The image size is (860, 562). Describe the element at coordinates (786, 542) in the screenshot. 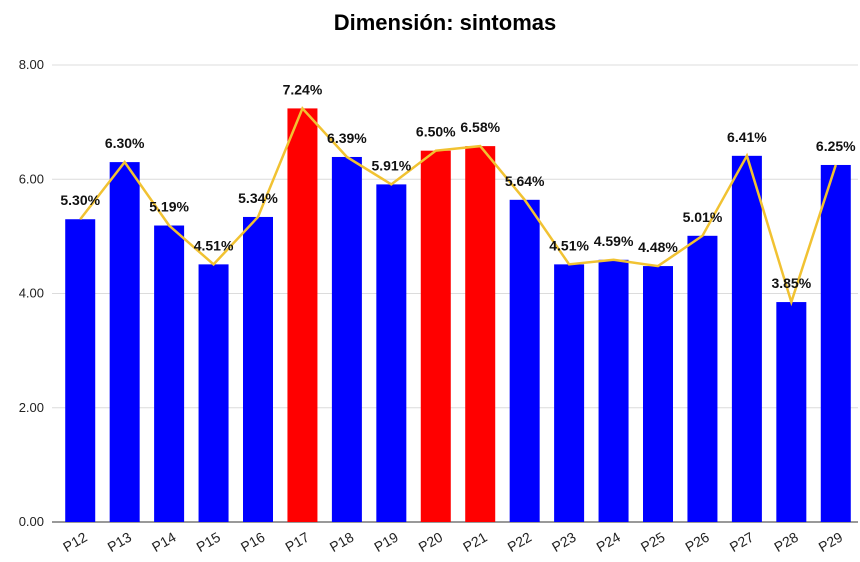

I see `x-tick-label: P28` at that location.